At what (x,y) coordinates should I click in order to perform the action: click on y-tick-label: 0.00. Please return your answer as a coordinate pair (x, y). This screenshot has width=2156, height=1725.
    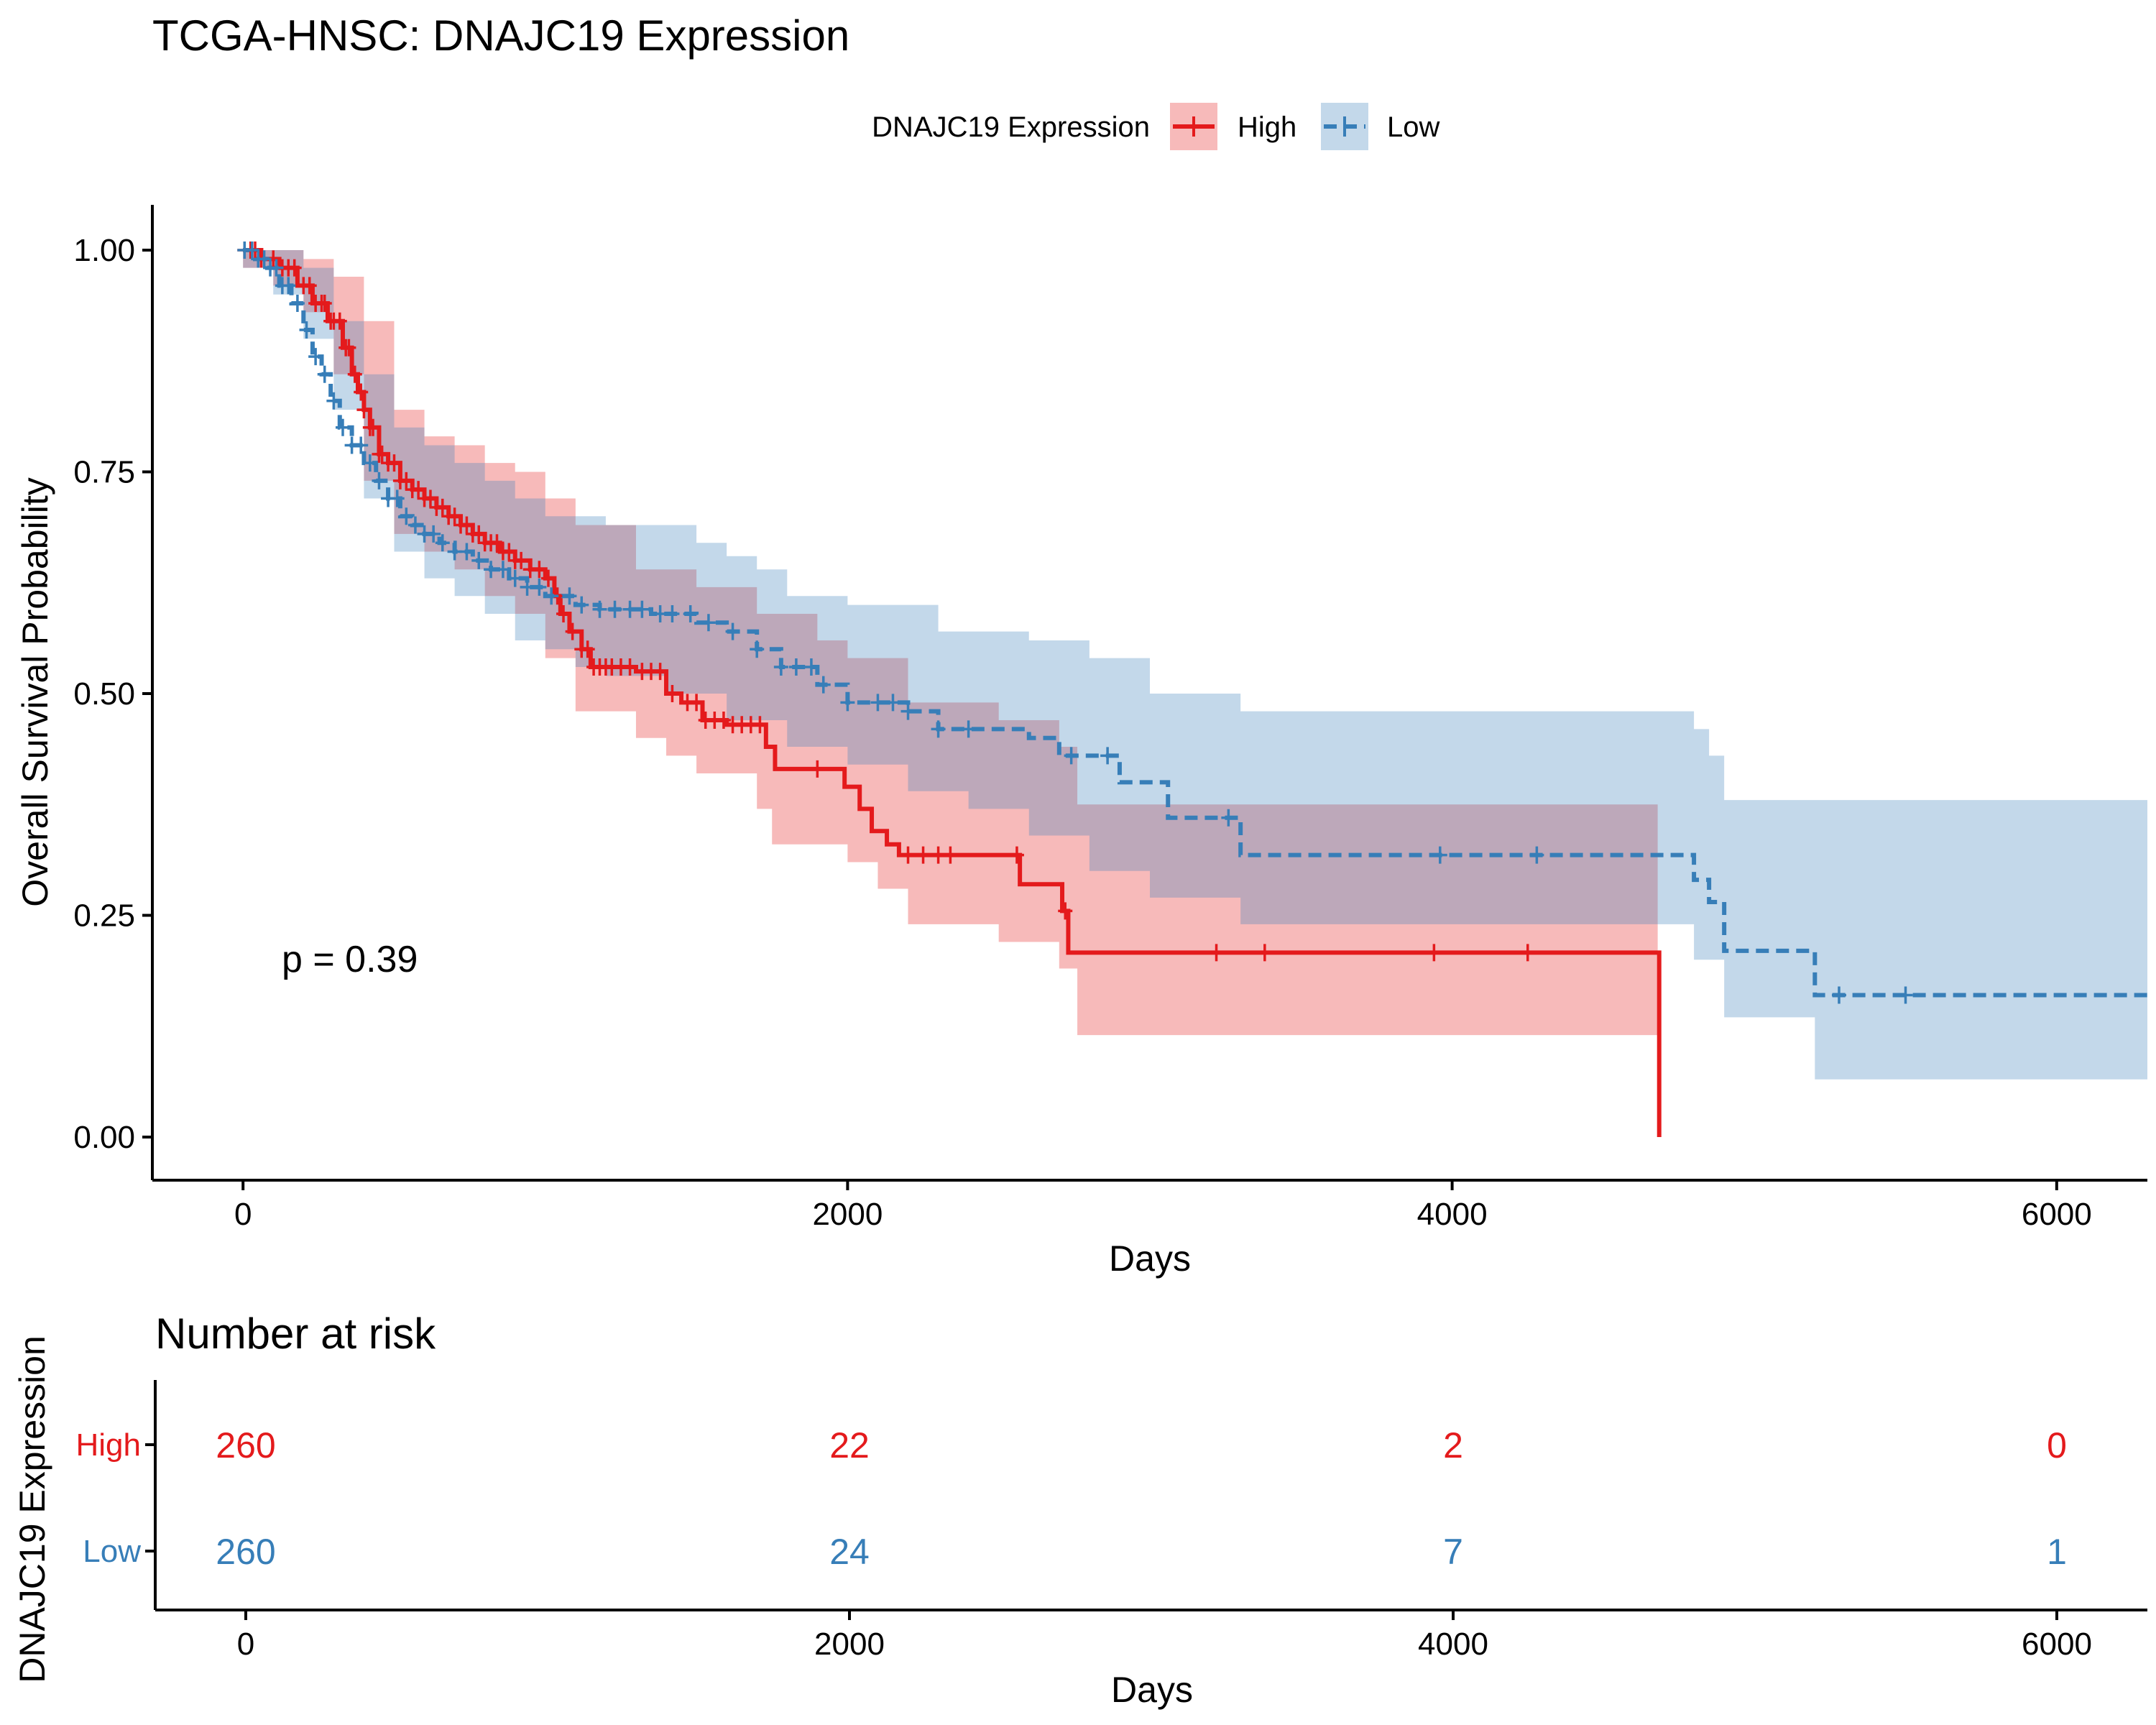
    Looking at the image, I should click on (104, 1137).